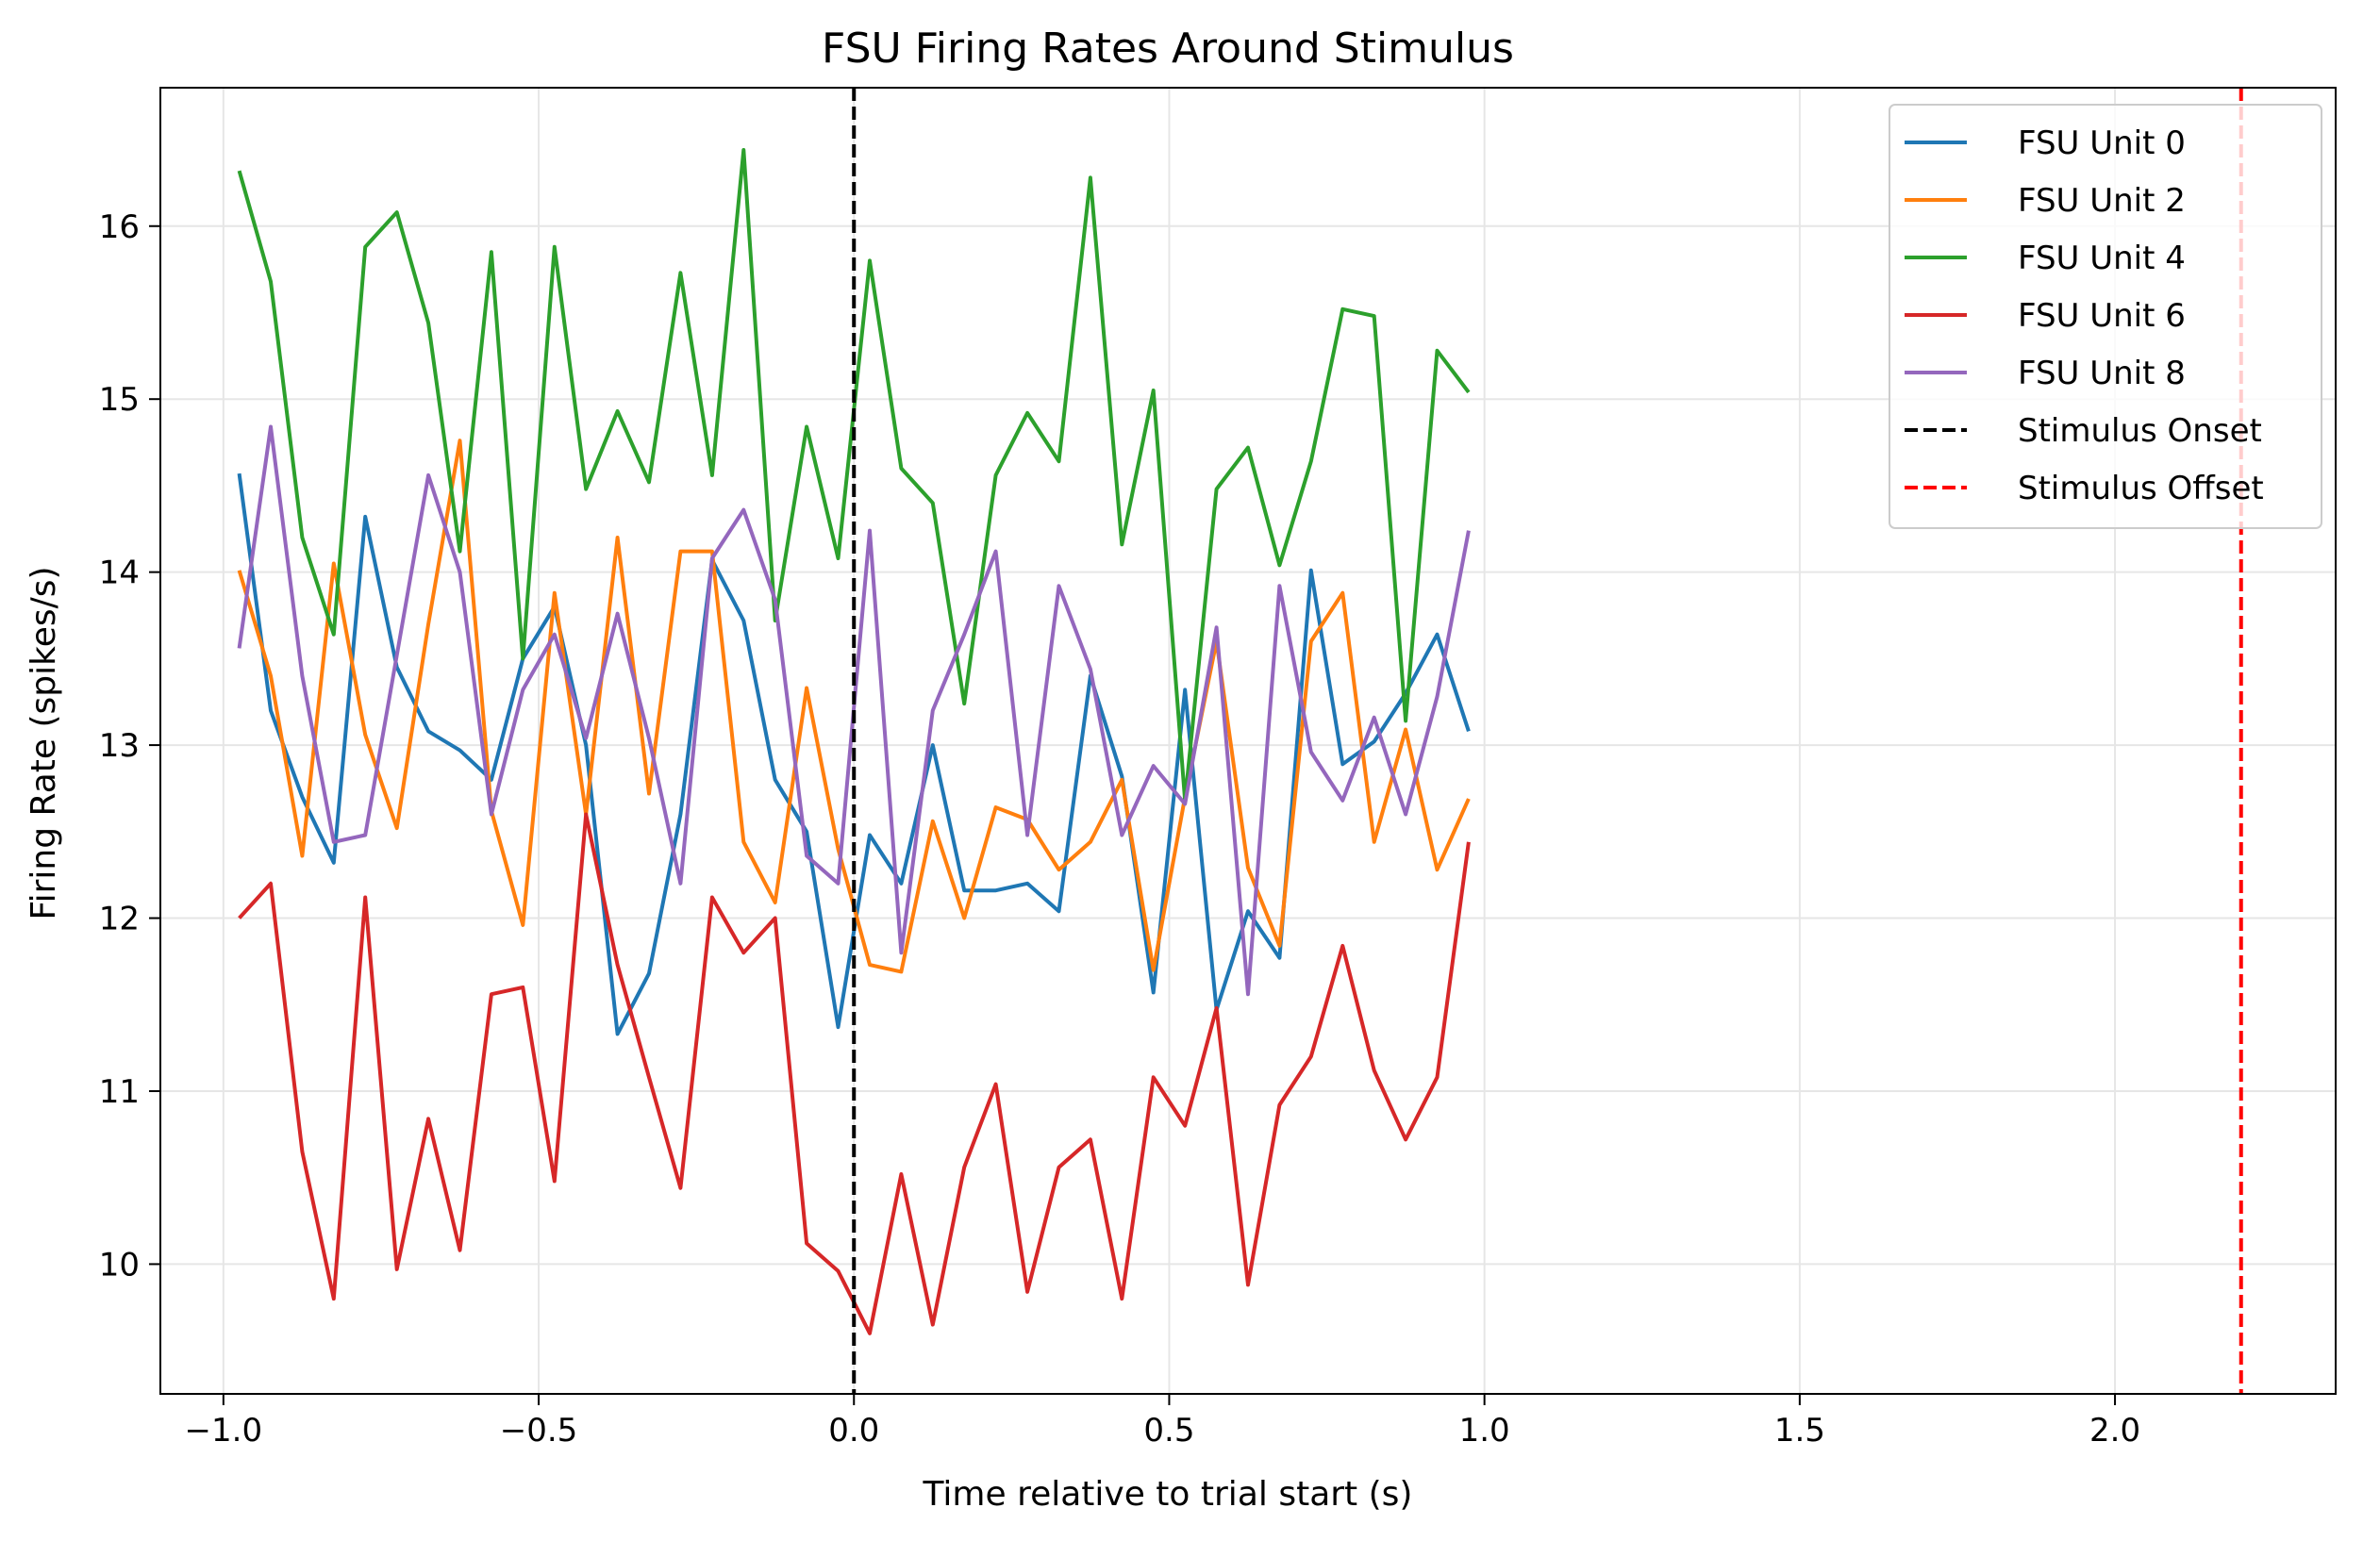 This screenshot has width=2380, height=1541. Describe the element at coordinates (119, 1092) in the screenshot. I see `y-tick-label: 11` at that location.